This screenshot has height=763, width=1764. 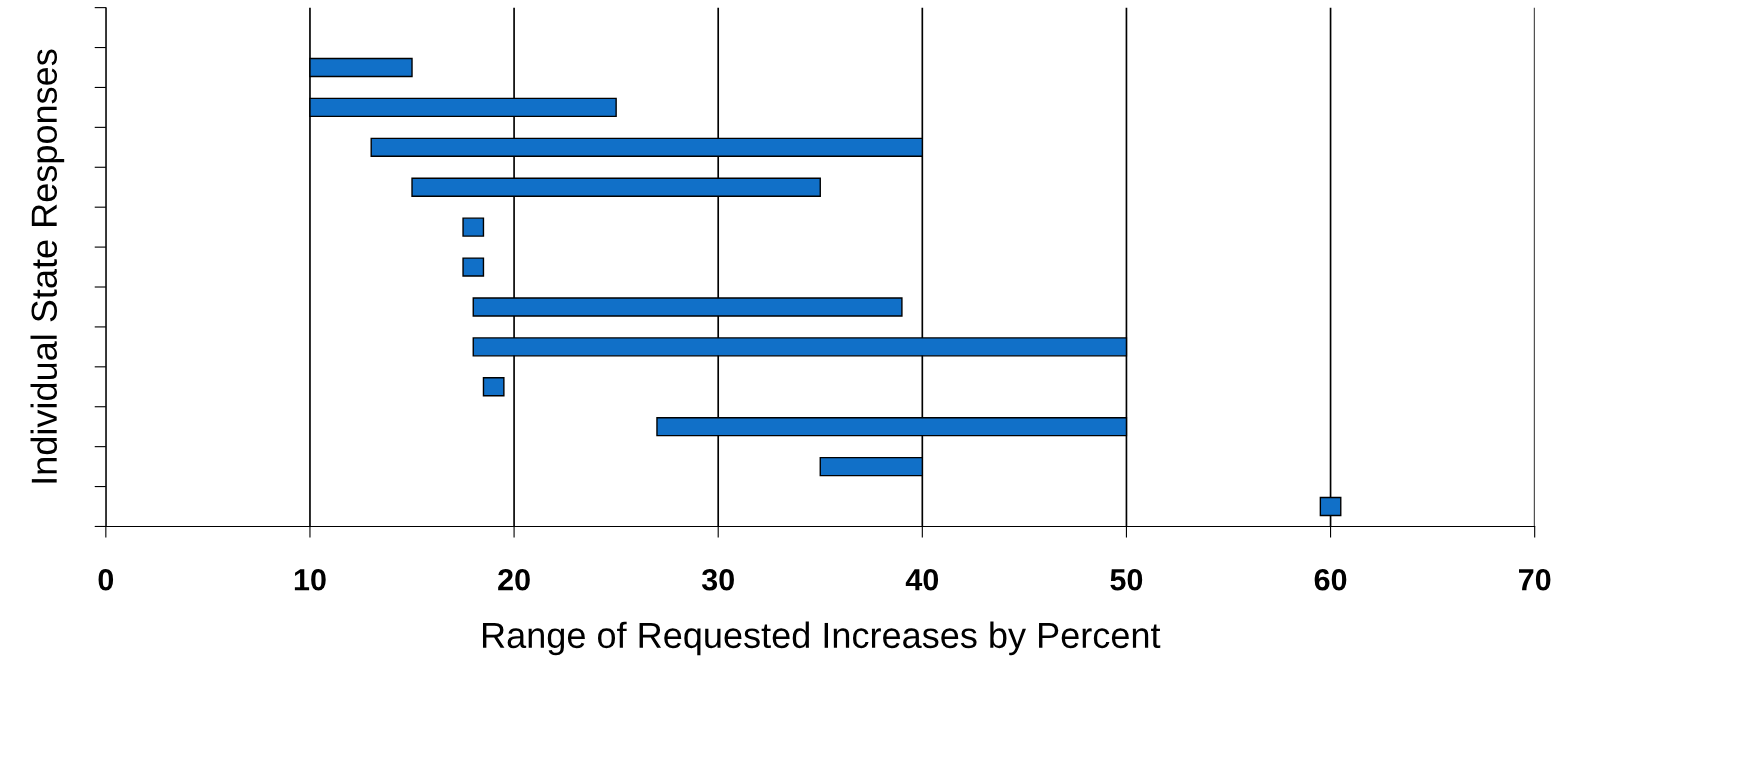 I want to click on x-tick-label: 40, so click(x=922, y=579).